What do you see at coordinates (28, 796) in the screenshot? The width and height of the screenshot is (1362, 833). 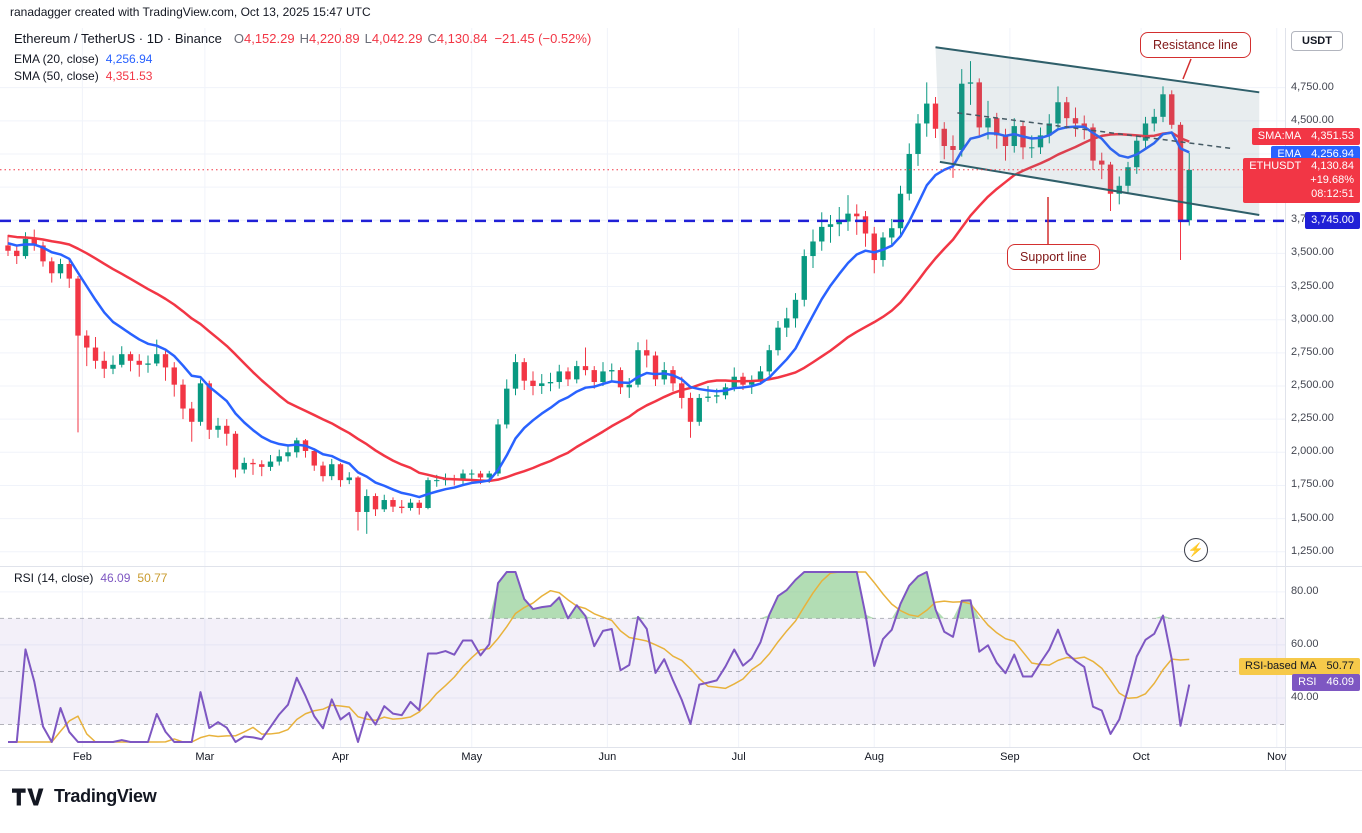 I see `tradingview-logo-mark` at bounding box center [28, 796].